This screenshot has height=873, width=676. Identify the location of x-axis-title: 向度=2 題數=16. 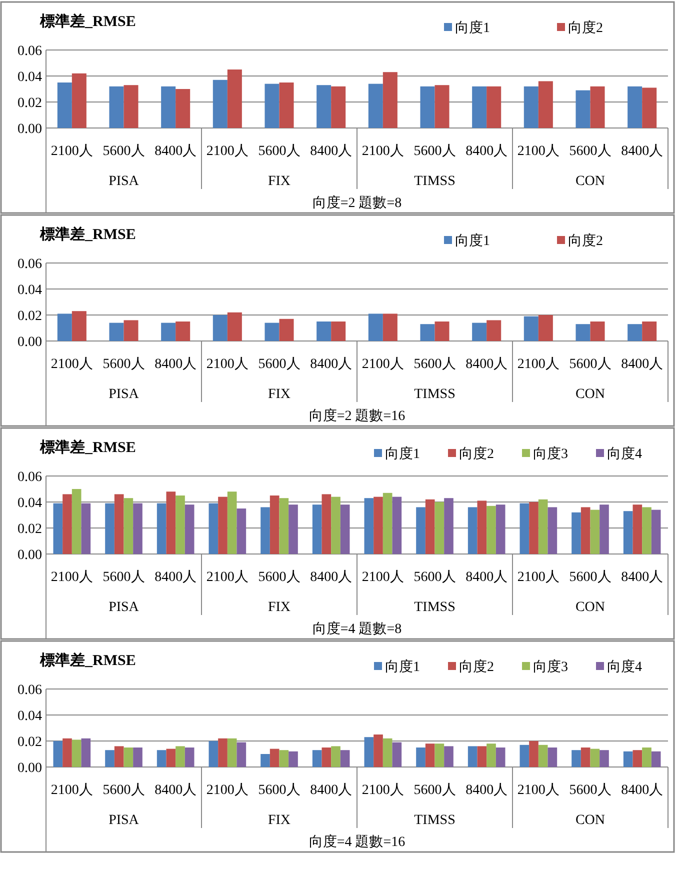
(357, 416).